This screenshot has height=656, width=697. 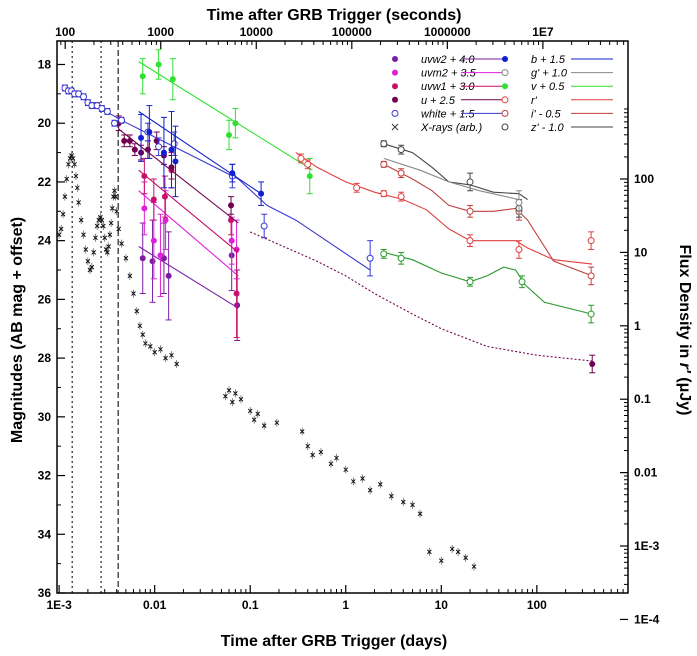 I want to click on x-top-tick-label: 1E7, so click(x=543, y=32).